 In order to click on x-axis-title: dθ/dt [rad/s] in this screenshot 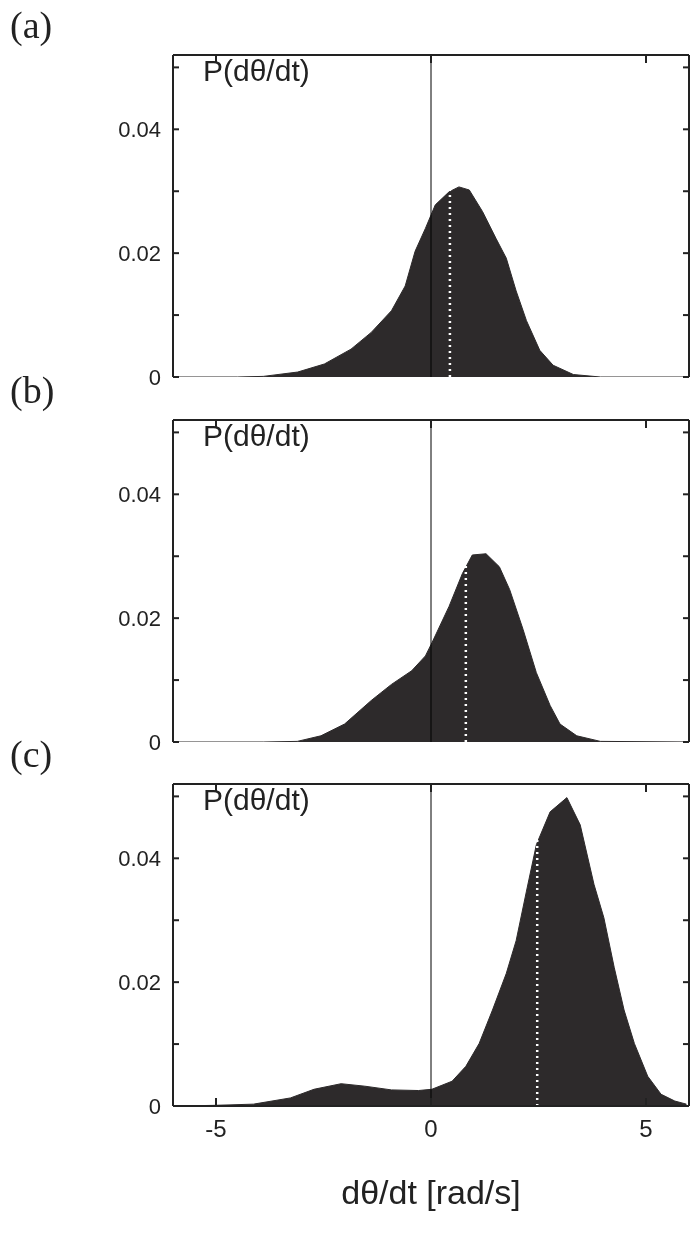, I will do `click(431, 1192)`.